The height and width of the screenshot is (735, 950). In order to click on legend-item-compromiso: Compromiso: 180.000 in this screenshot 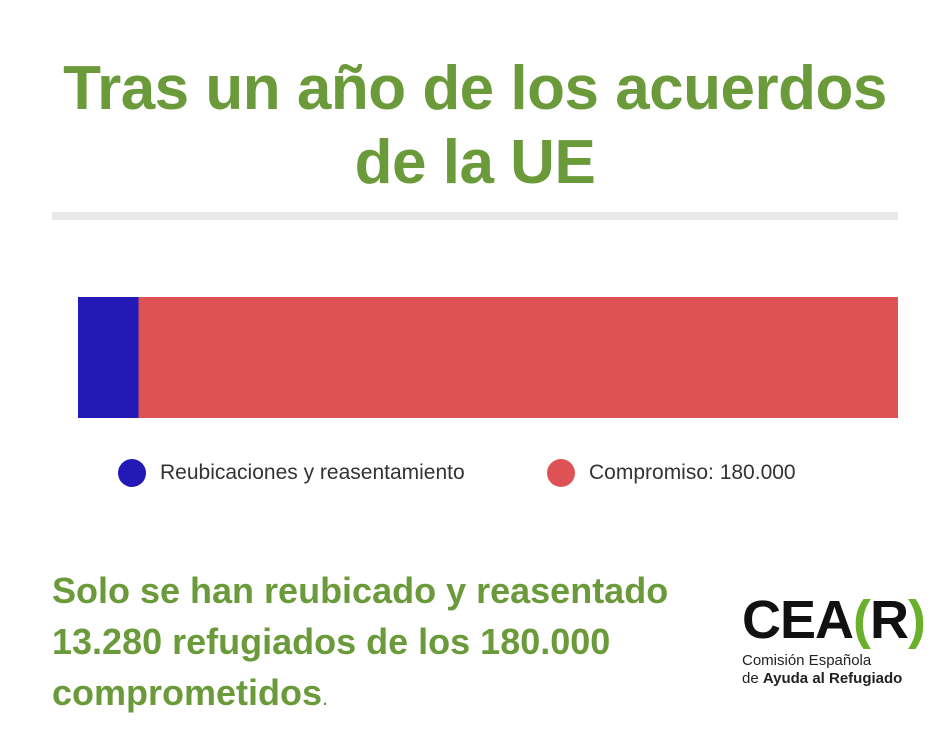, I will do `click(671, 473)`.